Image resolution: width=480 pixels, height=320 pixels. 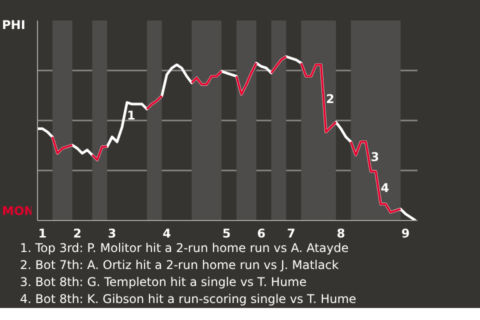 I want to click on x-tick-label: 2, so click(x=77, y=233).